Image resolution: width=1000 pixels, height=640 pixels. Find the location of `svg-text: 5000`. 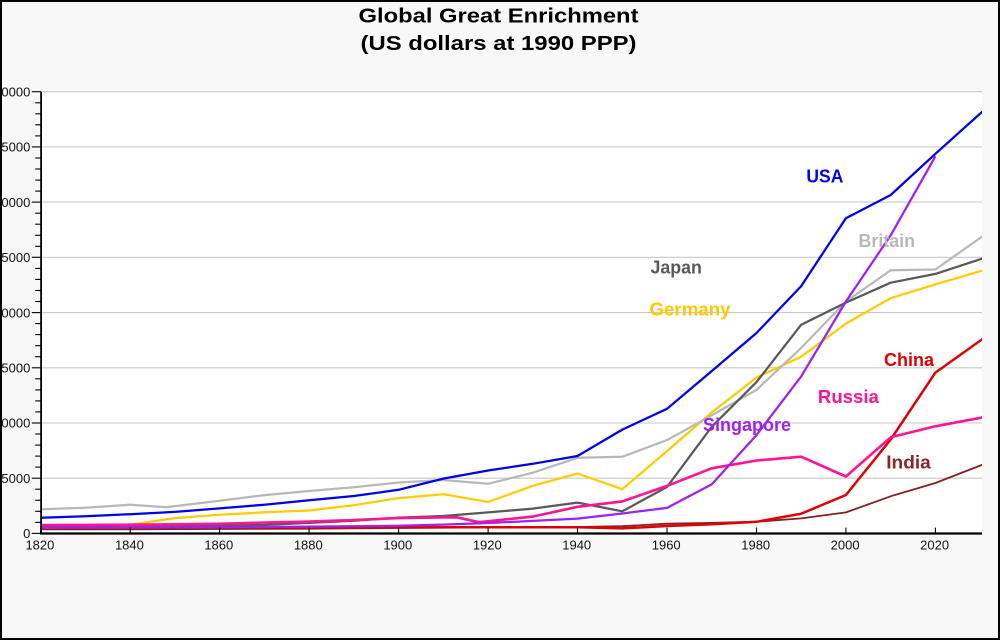

svg-text: 5000 is located at coordinates (15, 478).